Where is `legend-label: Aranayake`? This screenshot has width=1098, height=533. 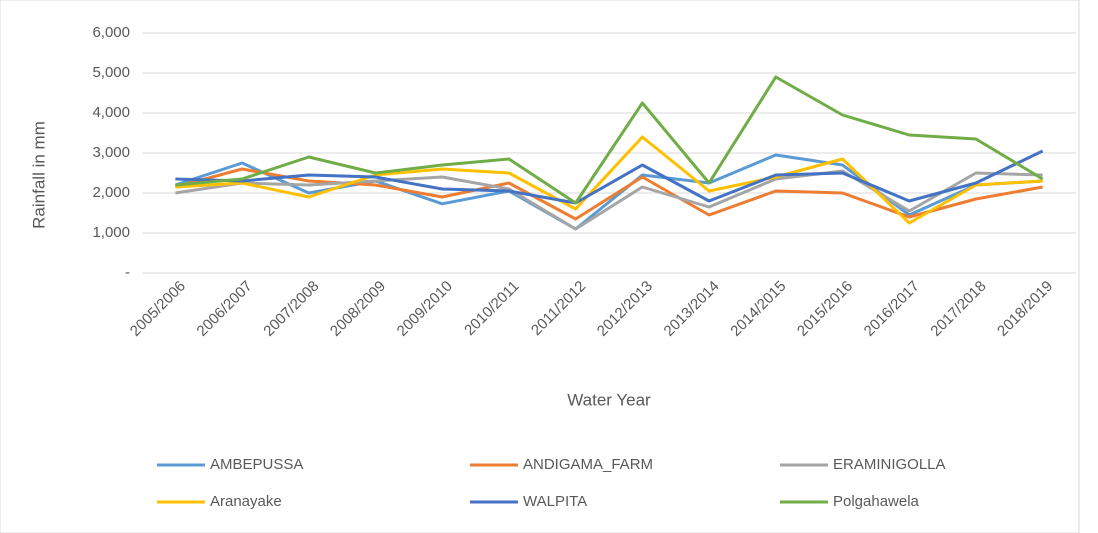 legend-label: Aranayake is located at coordinates (246, 501).